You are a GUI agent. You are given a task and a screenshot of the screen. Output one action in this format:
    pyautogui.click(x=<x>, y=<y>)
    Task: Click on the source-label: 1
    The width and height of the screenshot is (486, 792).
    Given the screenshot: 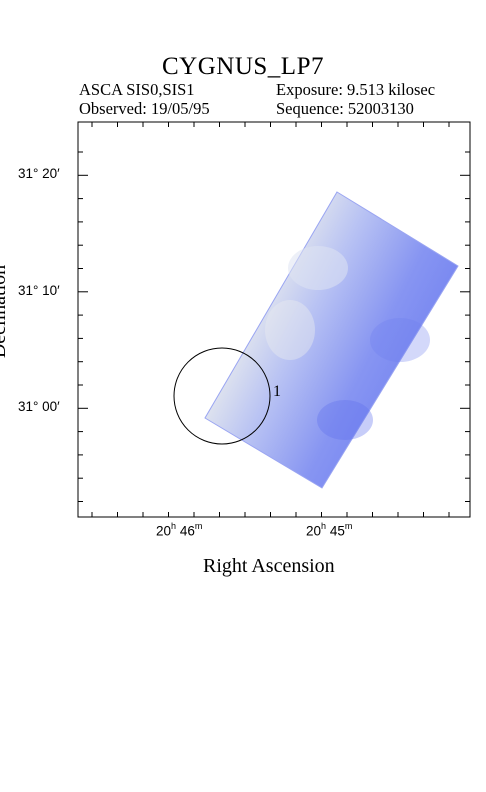 What is the action you would take?
    pyautogui.click(x=277, y=391)
    